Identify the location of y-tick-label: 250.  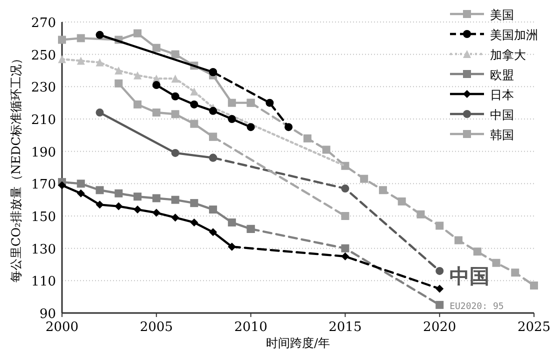
(43, 56).